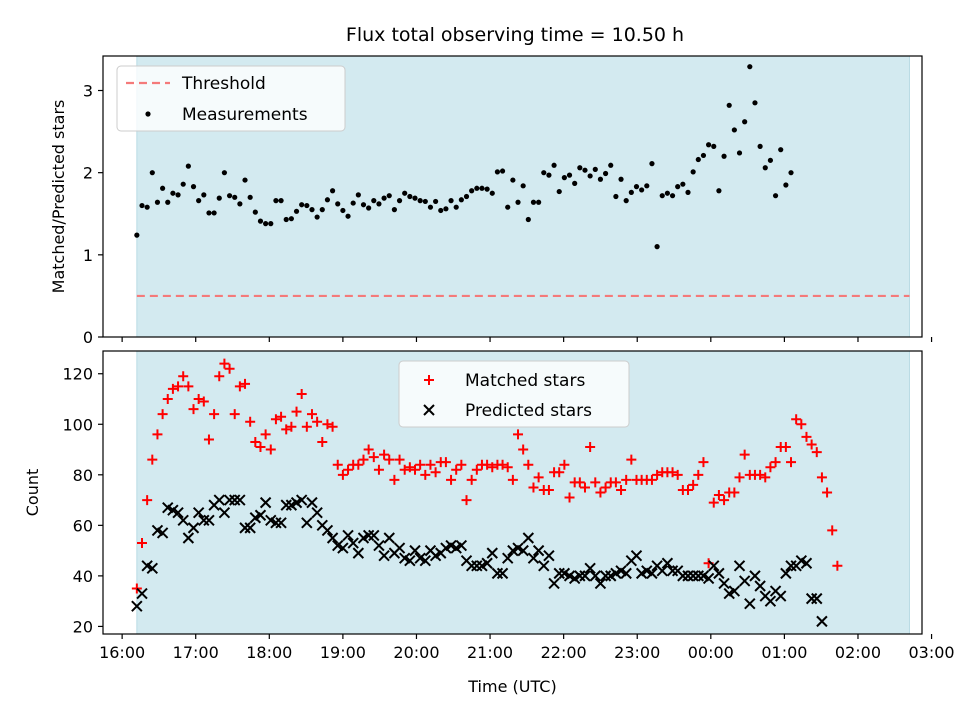 The width and height of the screenshot is (960, 720). What do you see at coordinates (429, 380) in the screenshot?
I see `legend-matched-swatch` at bounding box center [429, 380].